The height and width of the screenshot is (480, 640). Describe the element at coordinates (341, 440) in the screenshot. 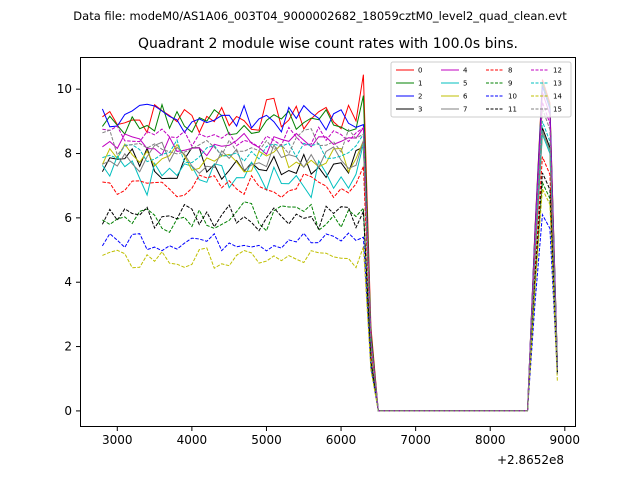

I see `x-tick-label: 6000` at that location.